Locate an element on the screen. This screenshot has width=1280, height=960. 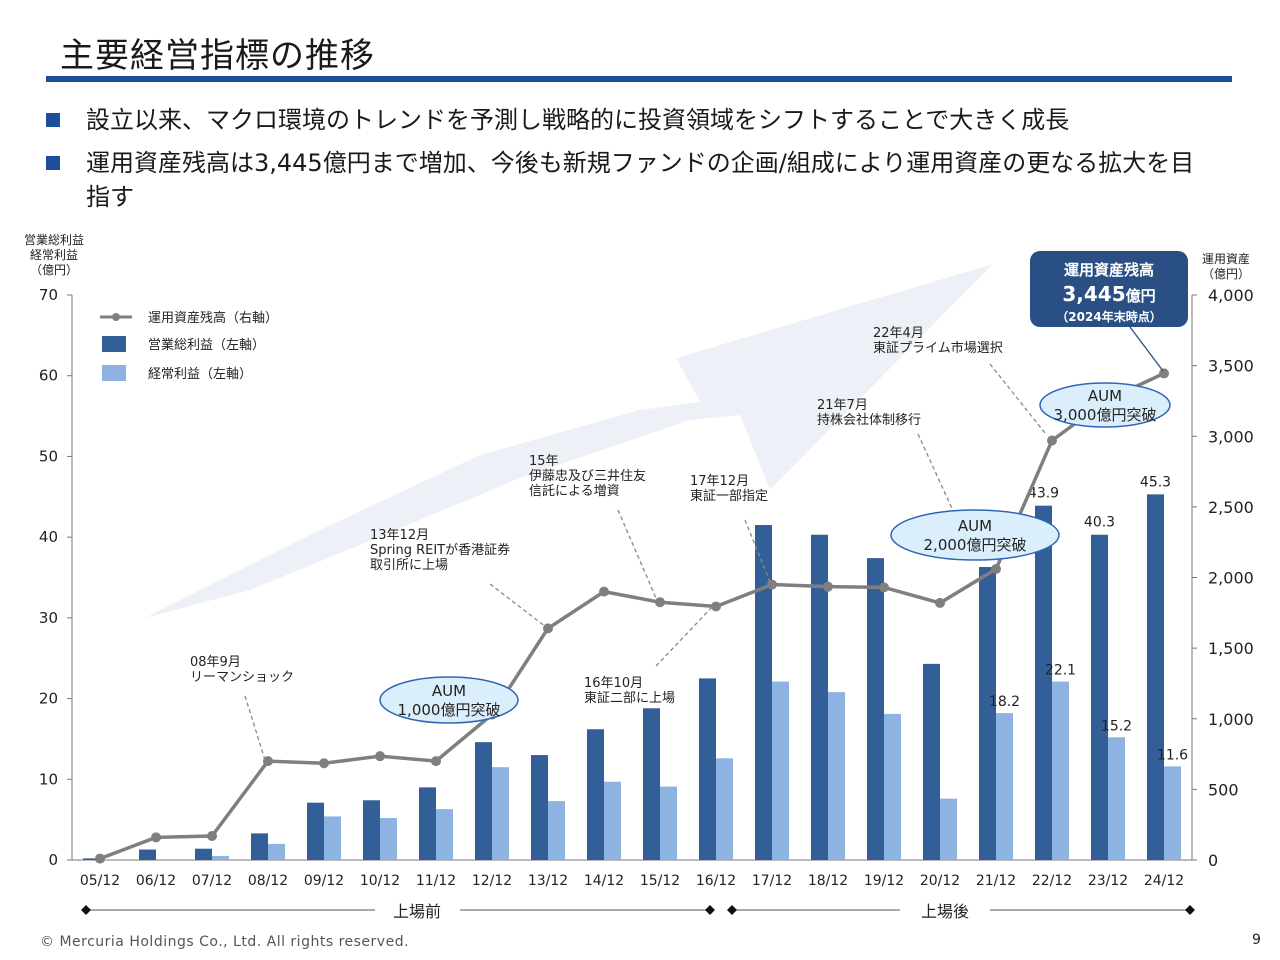
annotation-text: 東証一部指定 is located at coordinates (729, 496).